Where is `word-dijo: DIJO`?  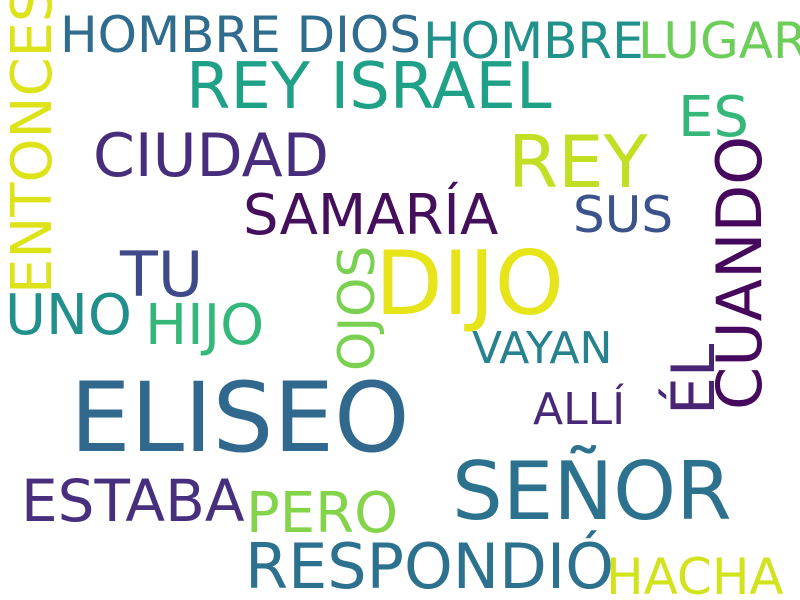
word-dijo: DIJO is located at coordinates (469, 283).